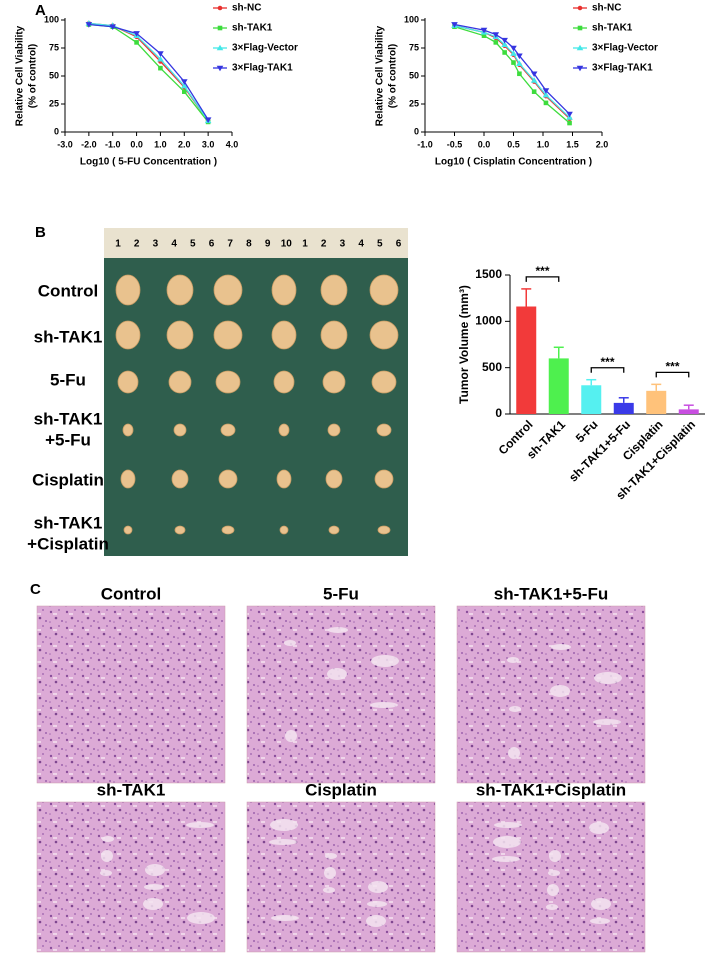  What do you see at coordinates (68, 479) in the screenshot?
I see `row-label: Cisplatin` at bounding box center [68, 479].